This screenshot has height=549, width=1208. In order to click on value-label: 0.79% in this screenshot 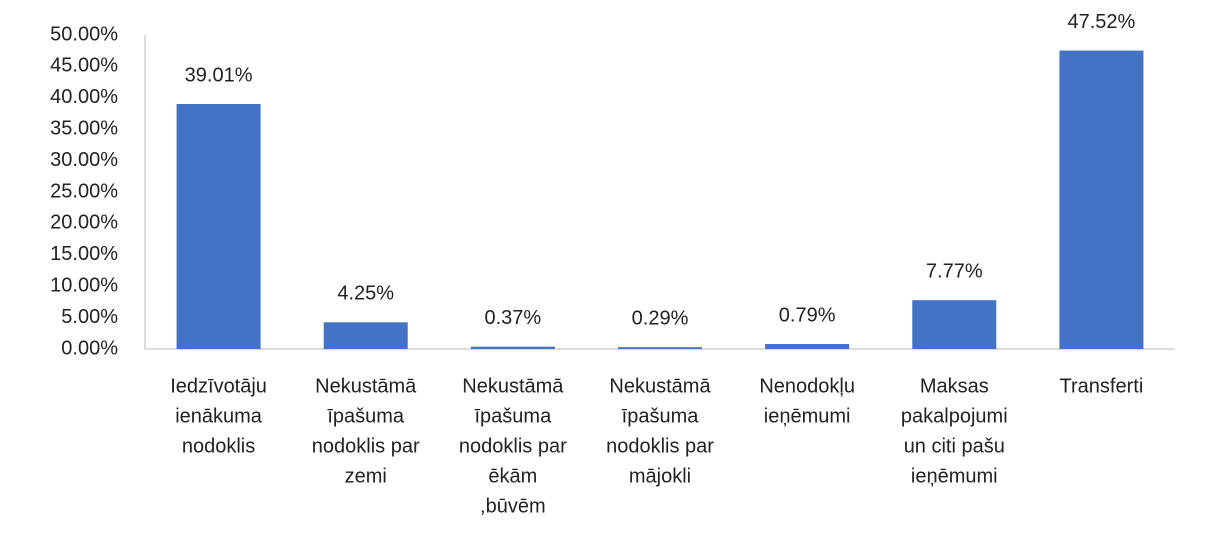, I will do `click(807, 315)`.